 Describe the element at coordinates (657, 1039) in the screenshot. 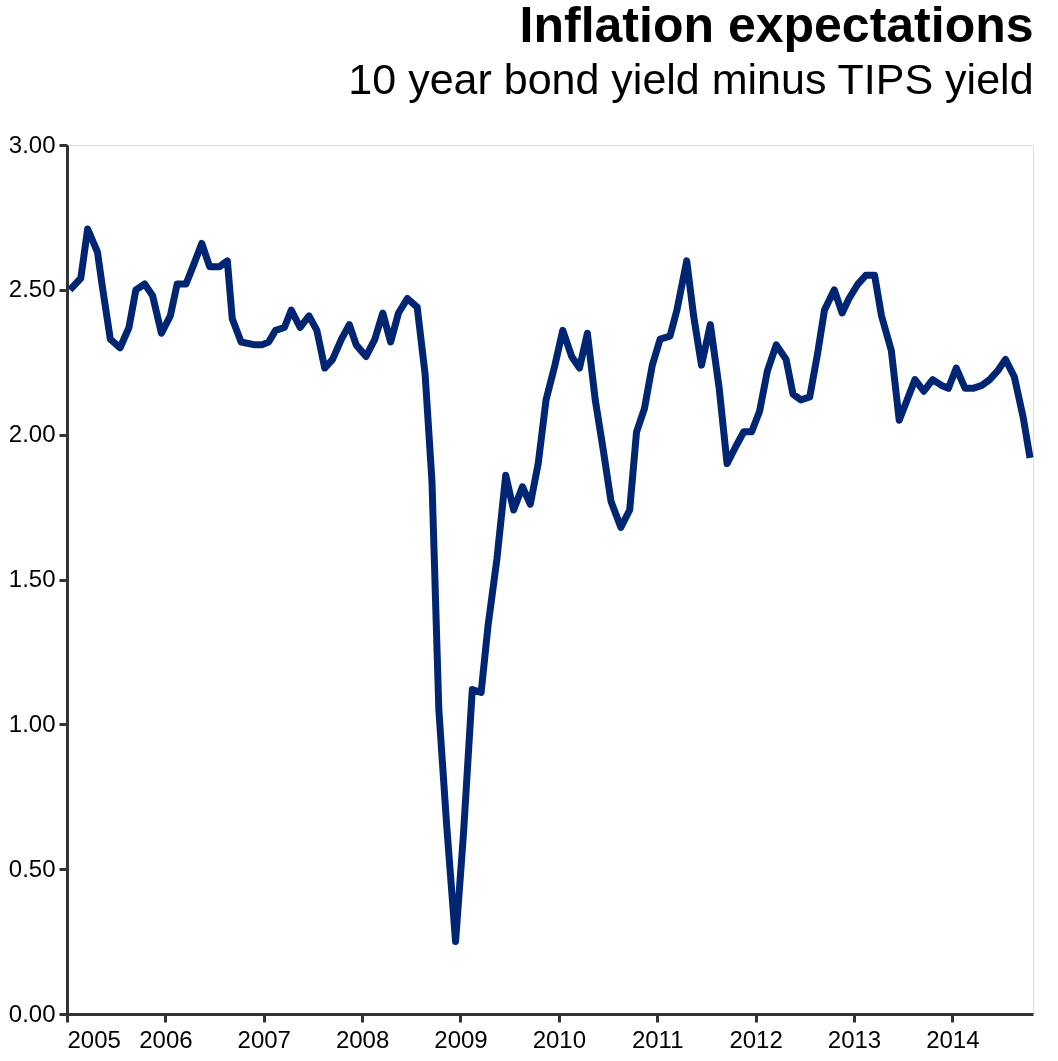

I see `x-tick-label: 2011` at that location.